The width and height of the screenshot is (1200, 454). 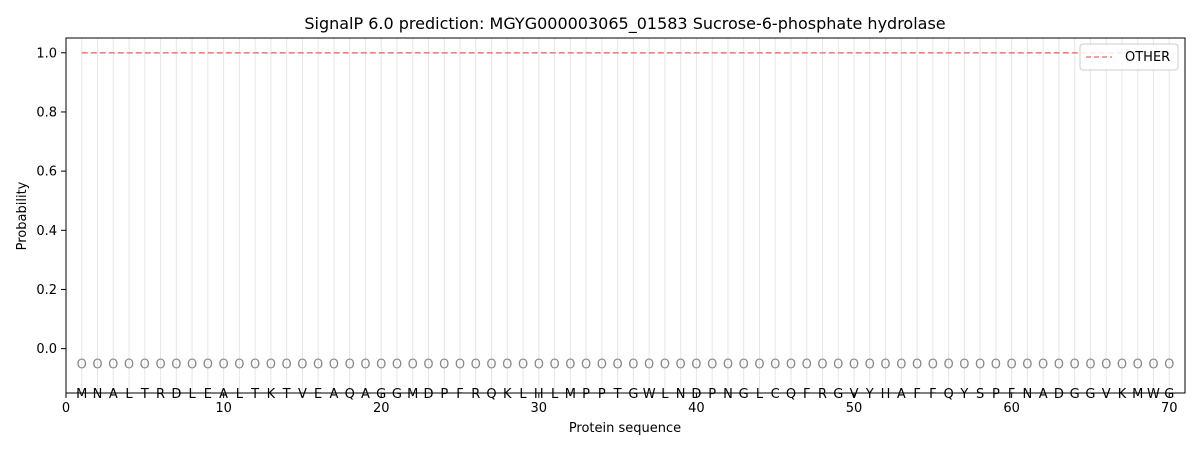 I want to click on residue-label: N, so click(x=681, y=394).